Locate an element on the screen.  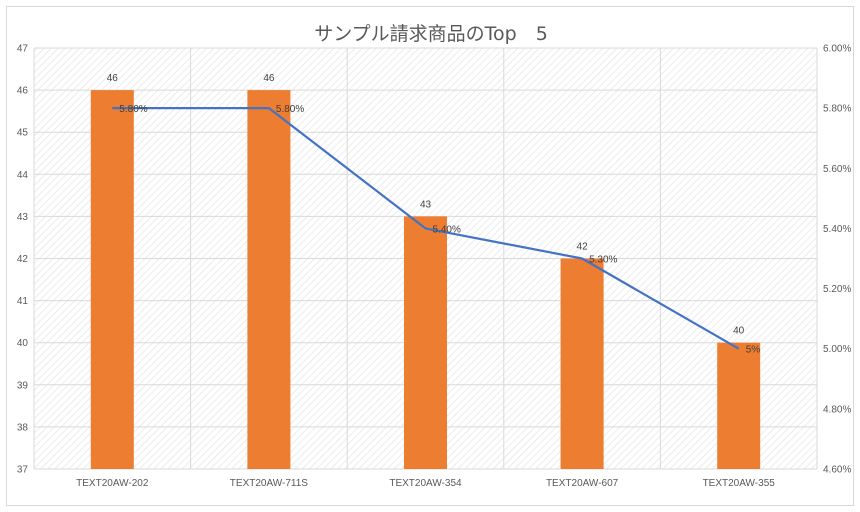
x-axis-tick-label: TEXT20AW-711S is located at coordinates (269, 483).